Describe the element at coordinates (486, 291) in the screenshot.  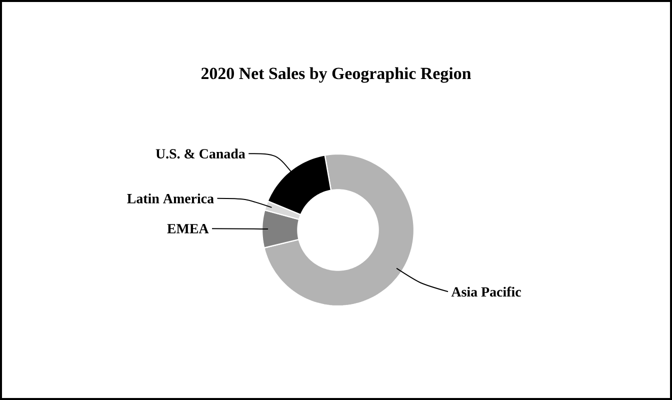
I see `slice-label: Asia Pacific` at that location.